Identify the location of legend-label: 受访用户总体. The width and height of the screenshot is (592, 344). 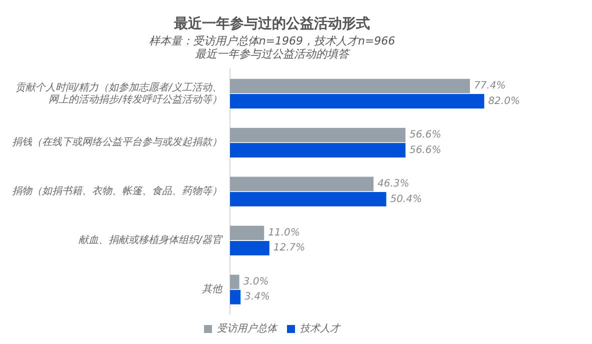
(247, 328).